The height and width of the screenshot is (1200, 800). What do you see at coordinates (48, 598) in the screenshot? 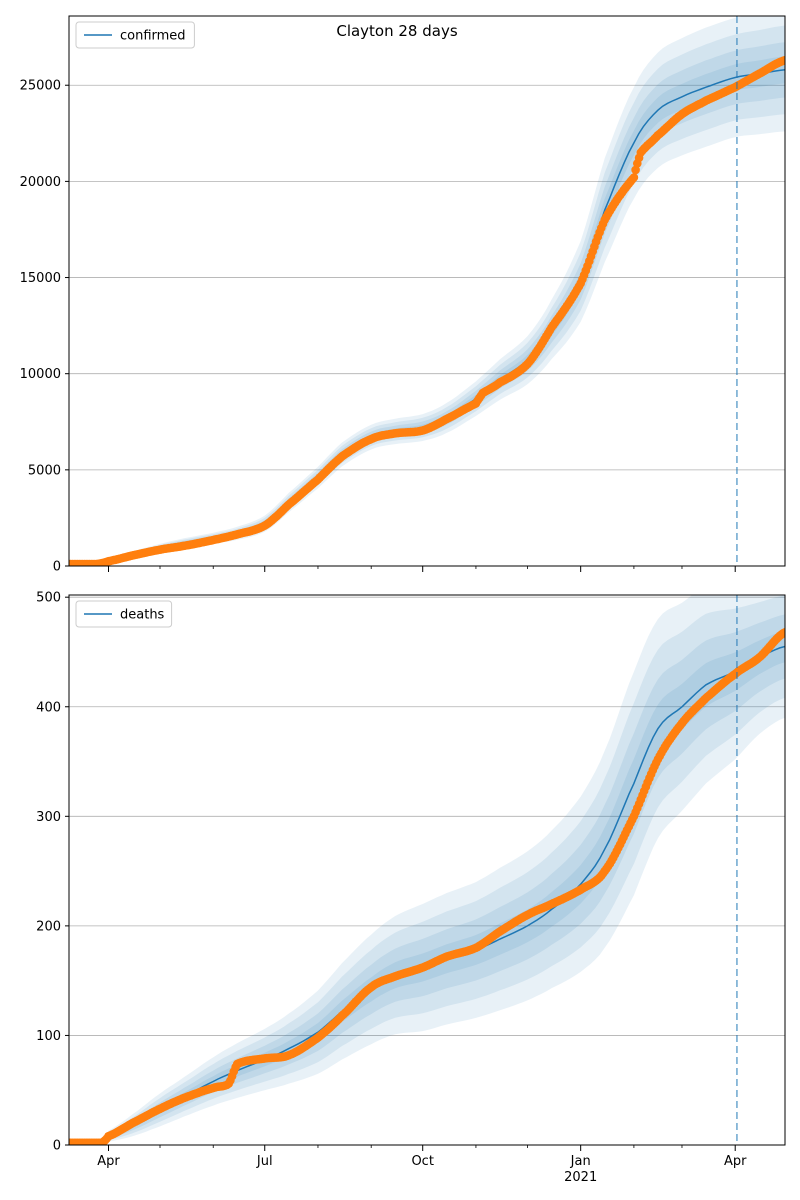
I see `y-tick-label-5: 500` at bounding box center [48, 598].